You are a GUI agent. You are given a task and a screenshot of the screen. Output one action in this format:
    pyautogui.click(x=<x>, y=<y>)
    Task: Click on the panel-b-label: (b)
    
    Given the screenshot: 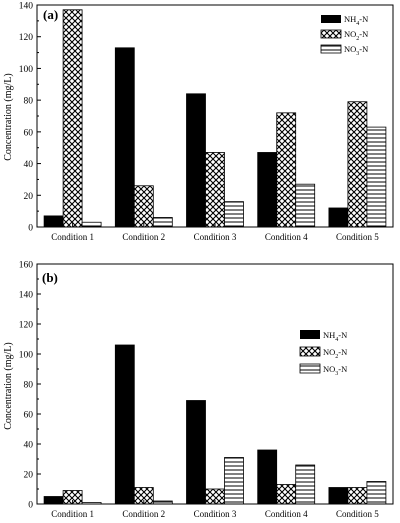 What is the action you would take?
    pyautogui.click(x=50, y=277)
    